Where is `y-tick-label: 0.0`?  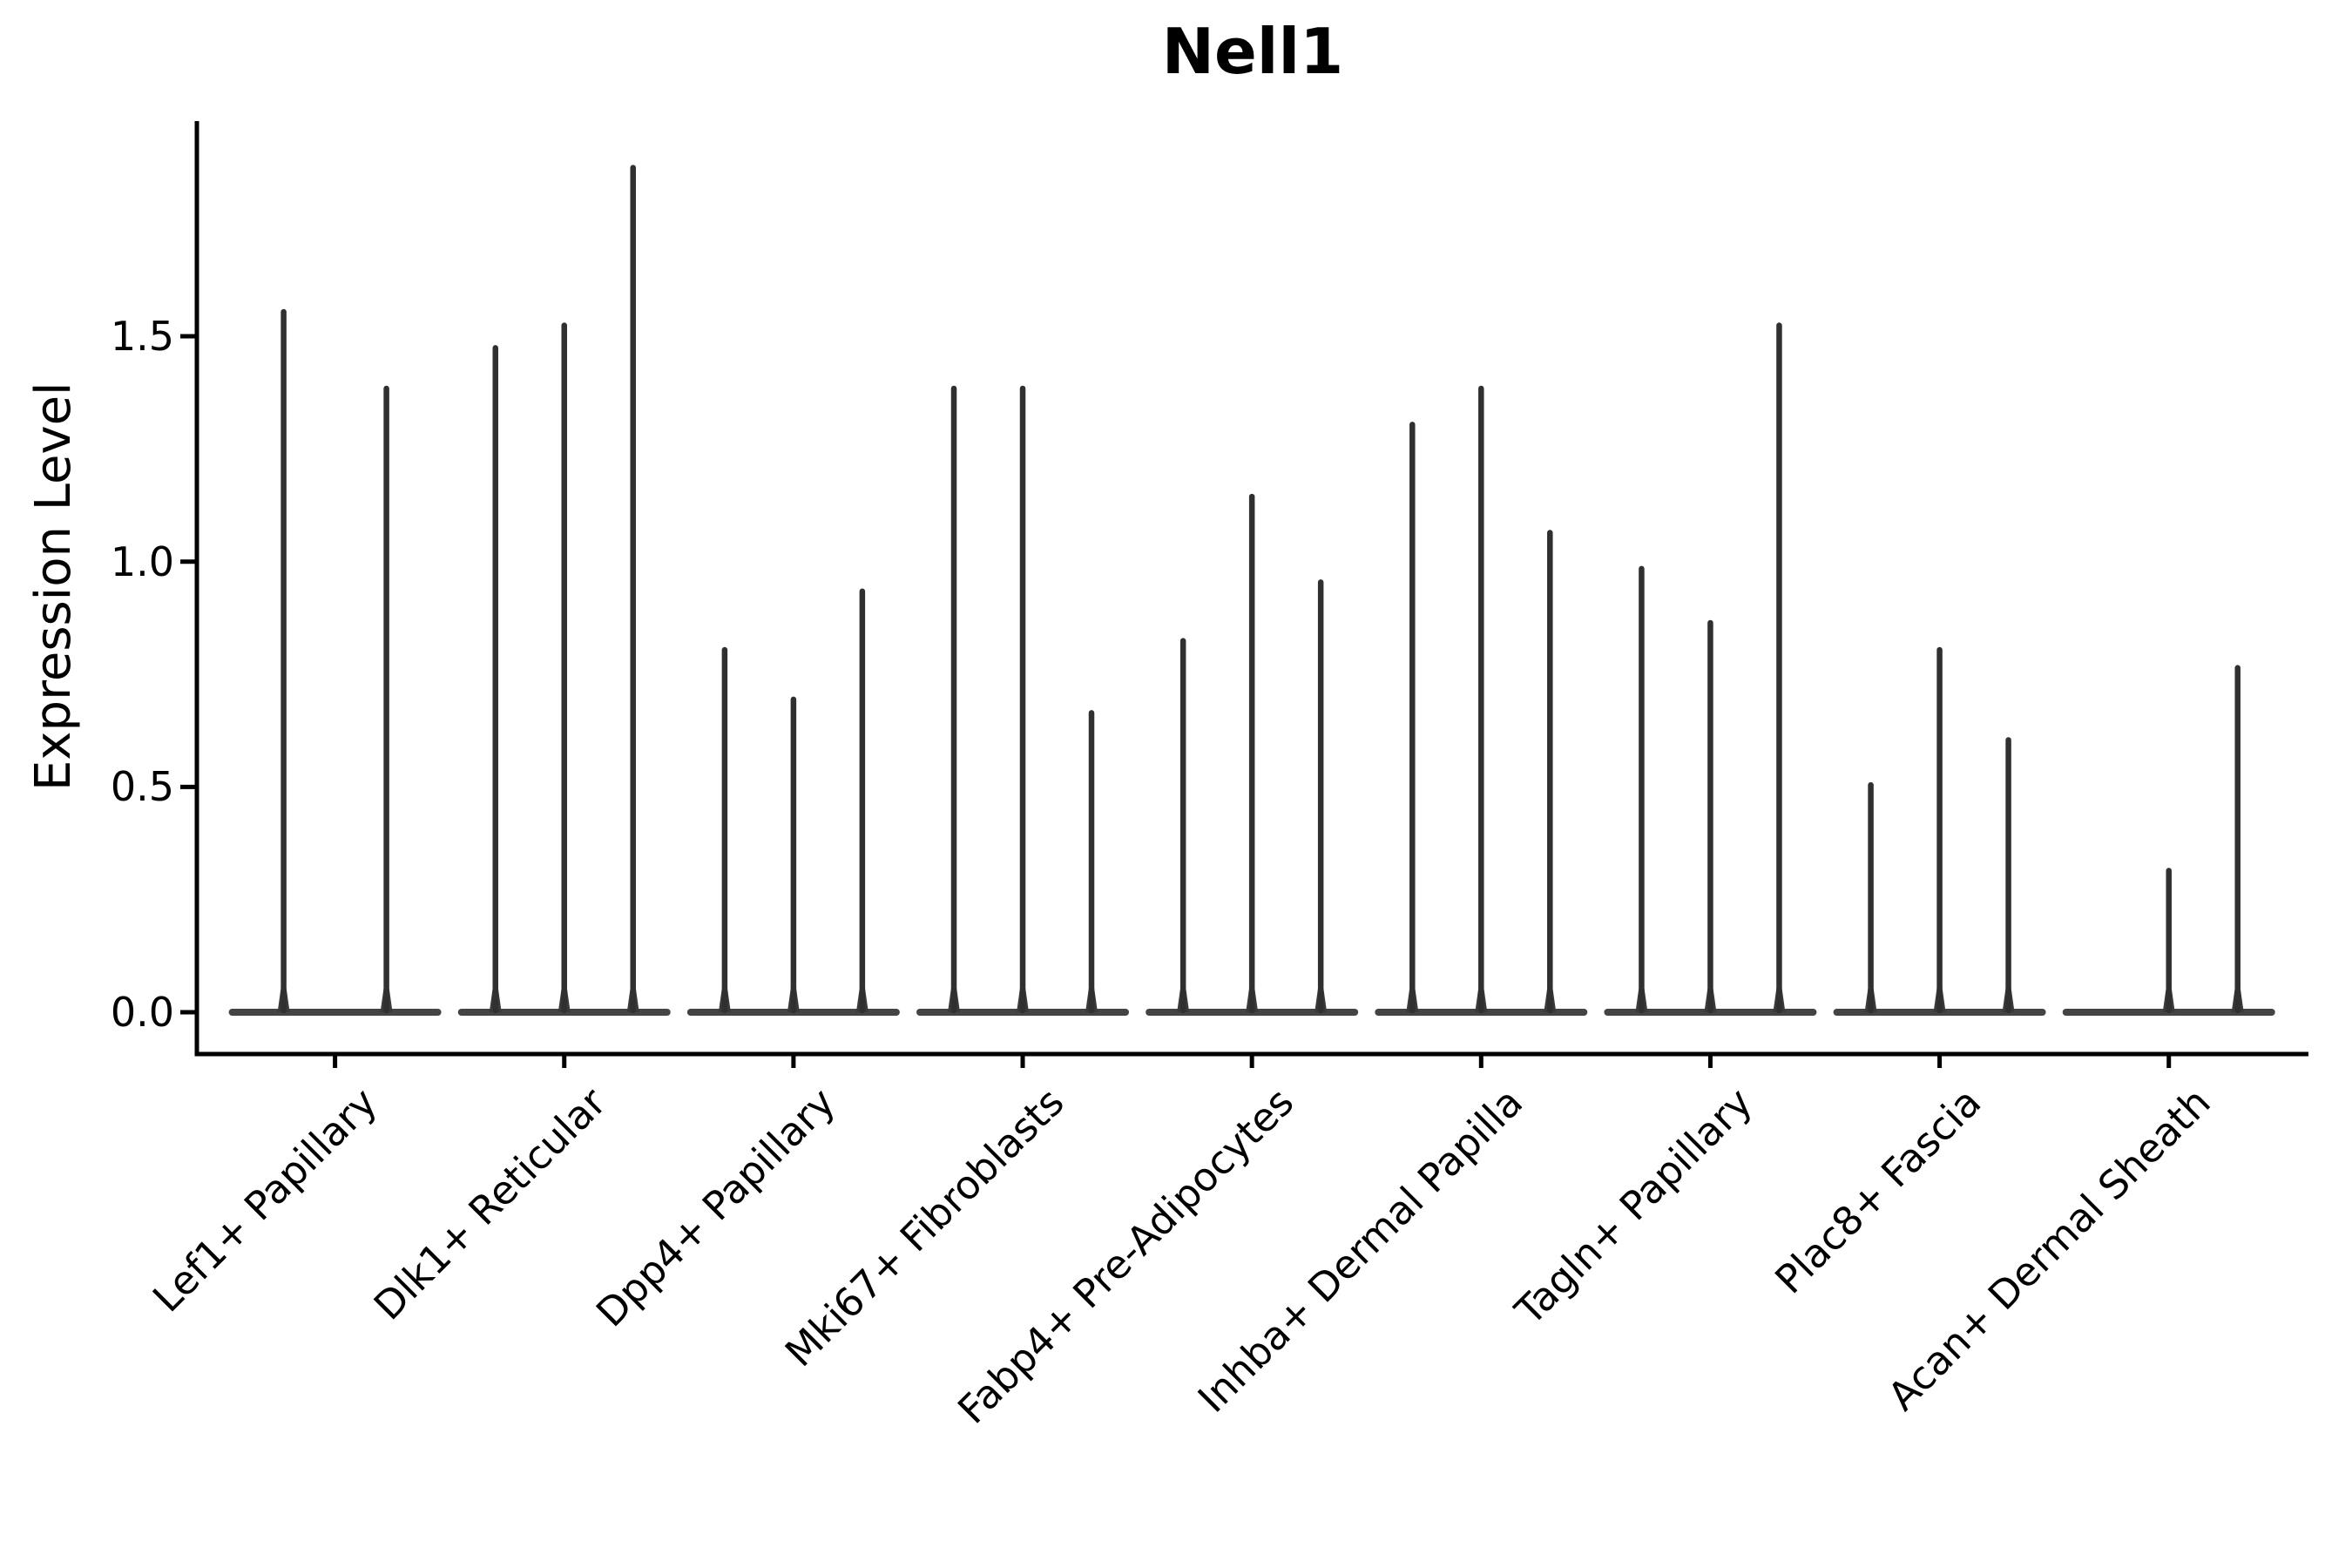
y-tick-label: 0.0 is located at coordinates (142, 1013).